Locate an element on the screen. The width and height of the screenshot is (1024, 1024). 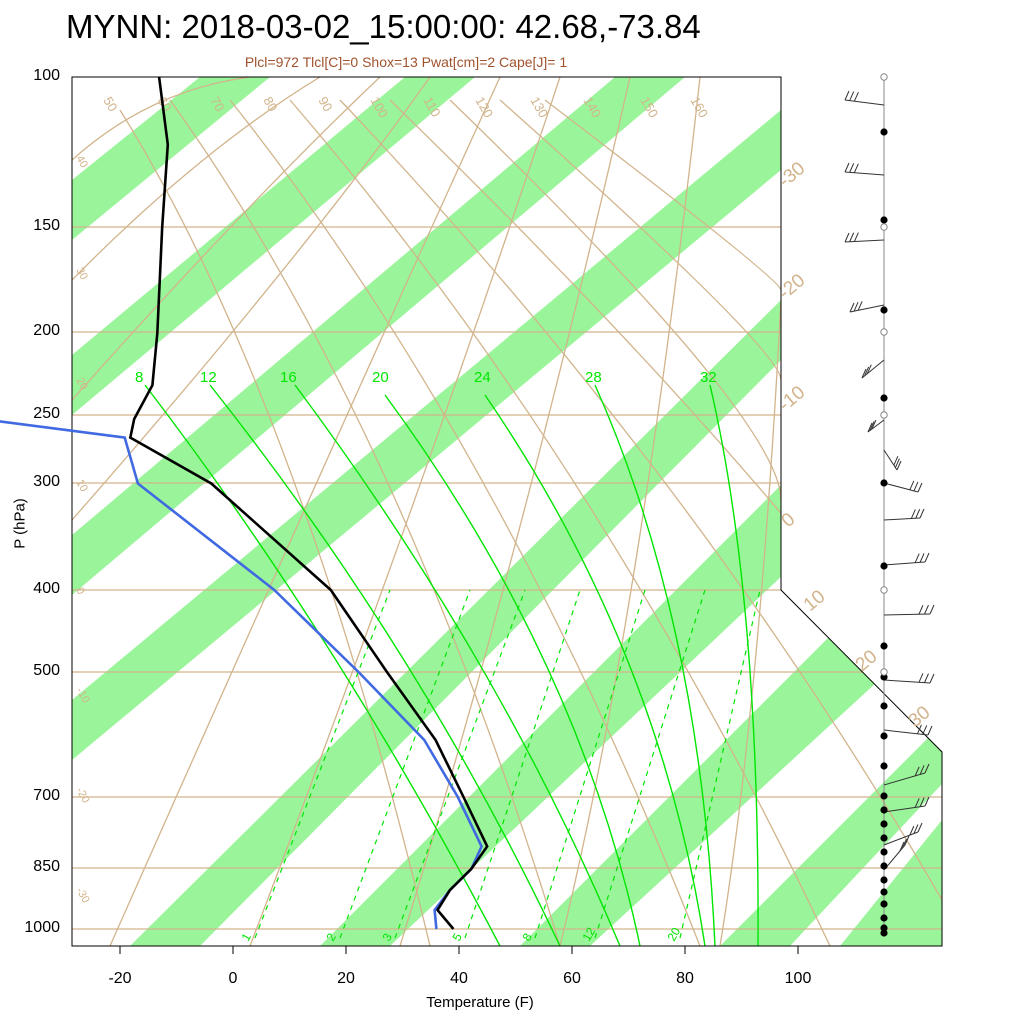
y-axis-label: P (hPa) is located at coordinates (20, 523).